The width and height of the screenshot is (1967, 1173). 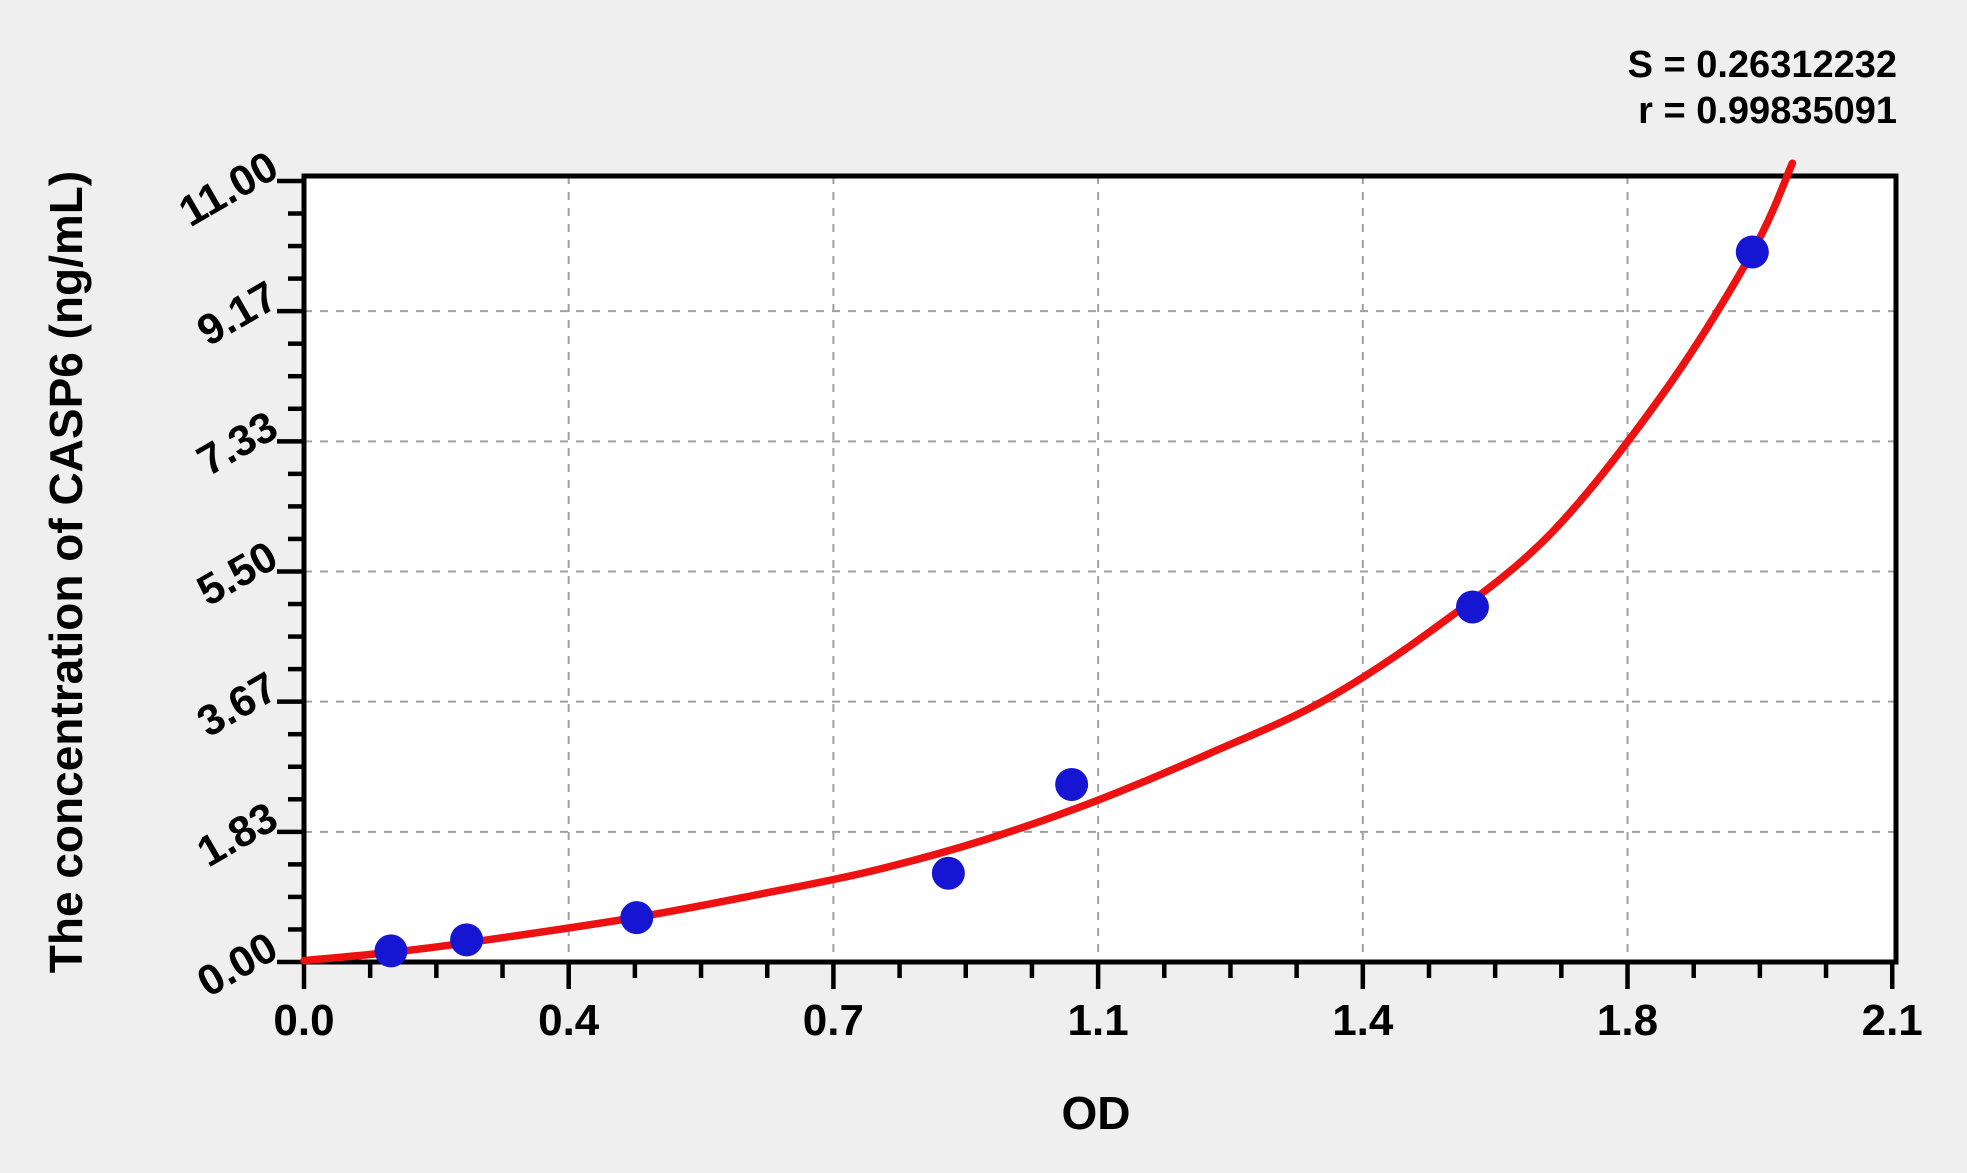 What do you see at coordinates (1892, 1020) in the screenshot?
I see `x-tick-label: 2.1` at bounding box center [1892, 1020].